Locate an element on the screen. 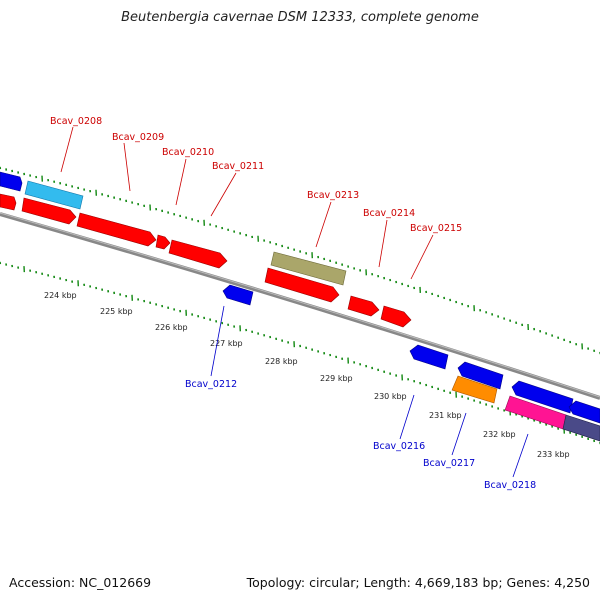 This screenshot has height=600, width=600. gene-label-forward: Bcav_0215 is located at coordinates (436, 228).